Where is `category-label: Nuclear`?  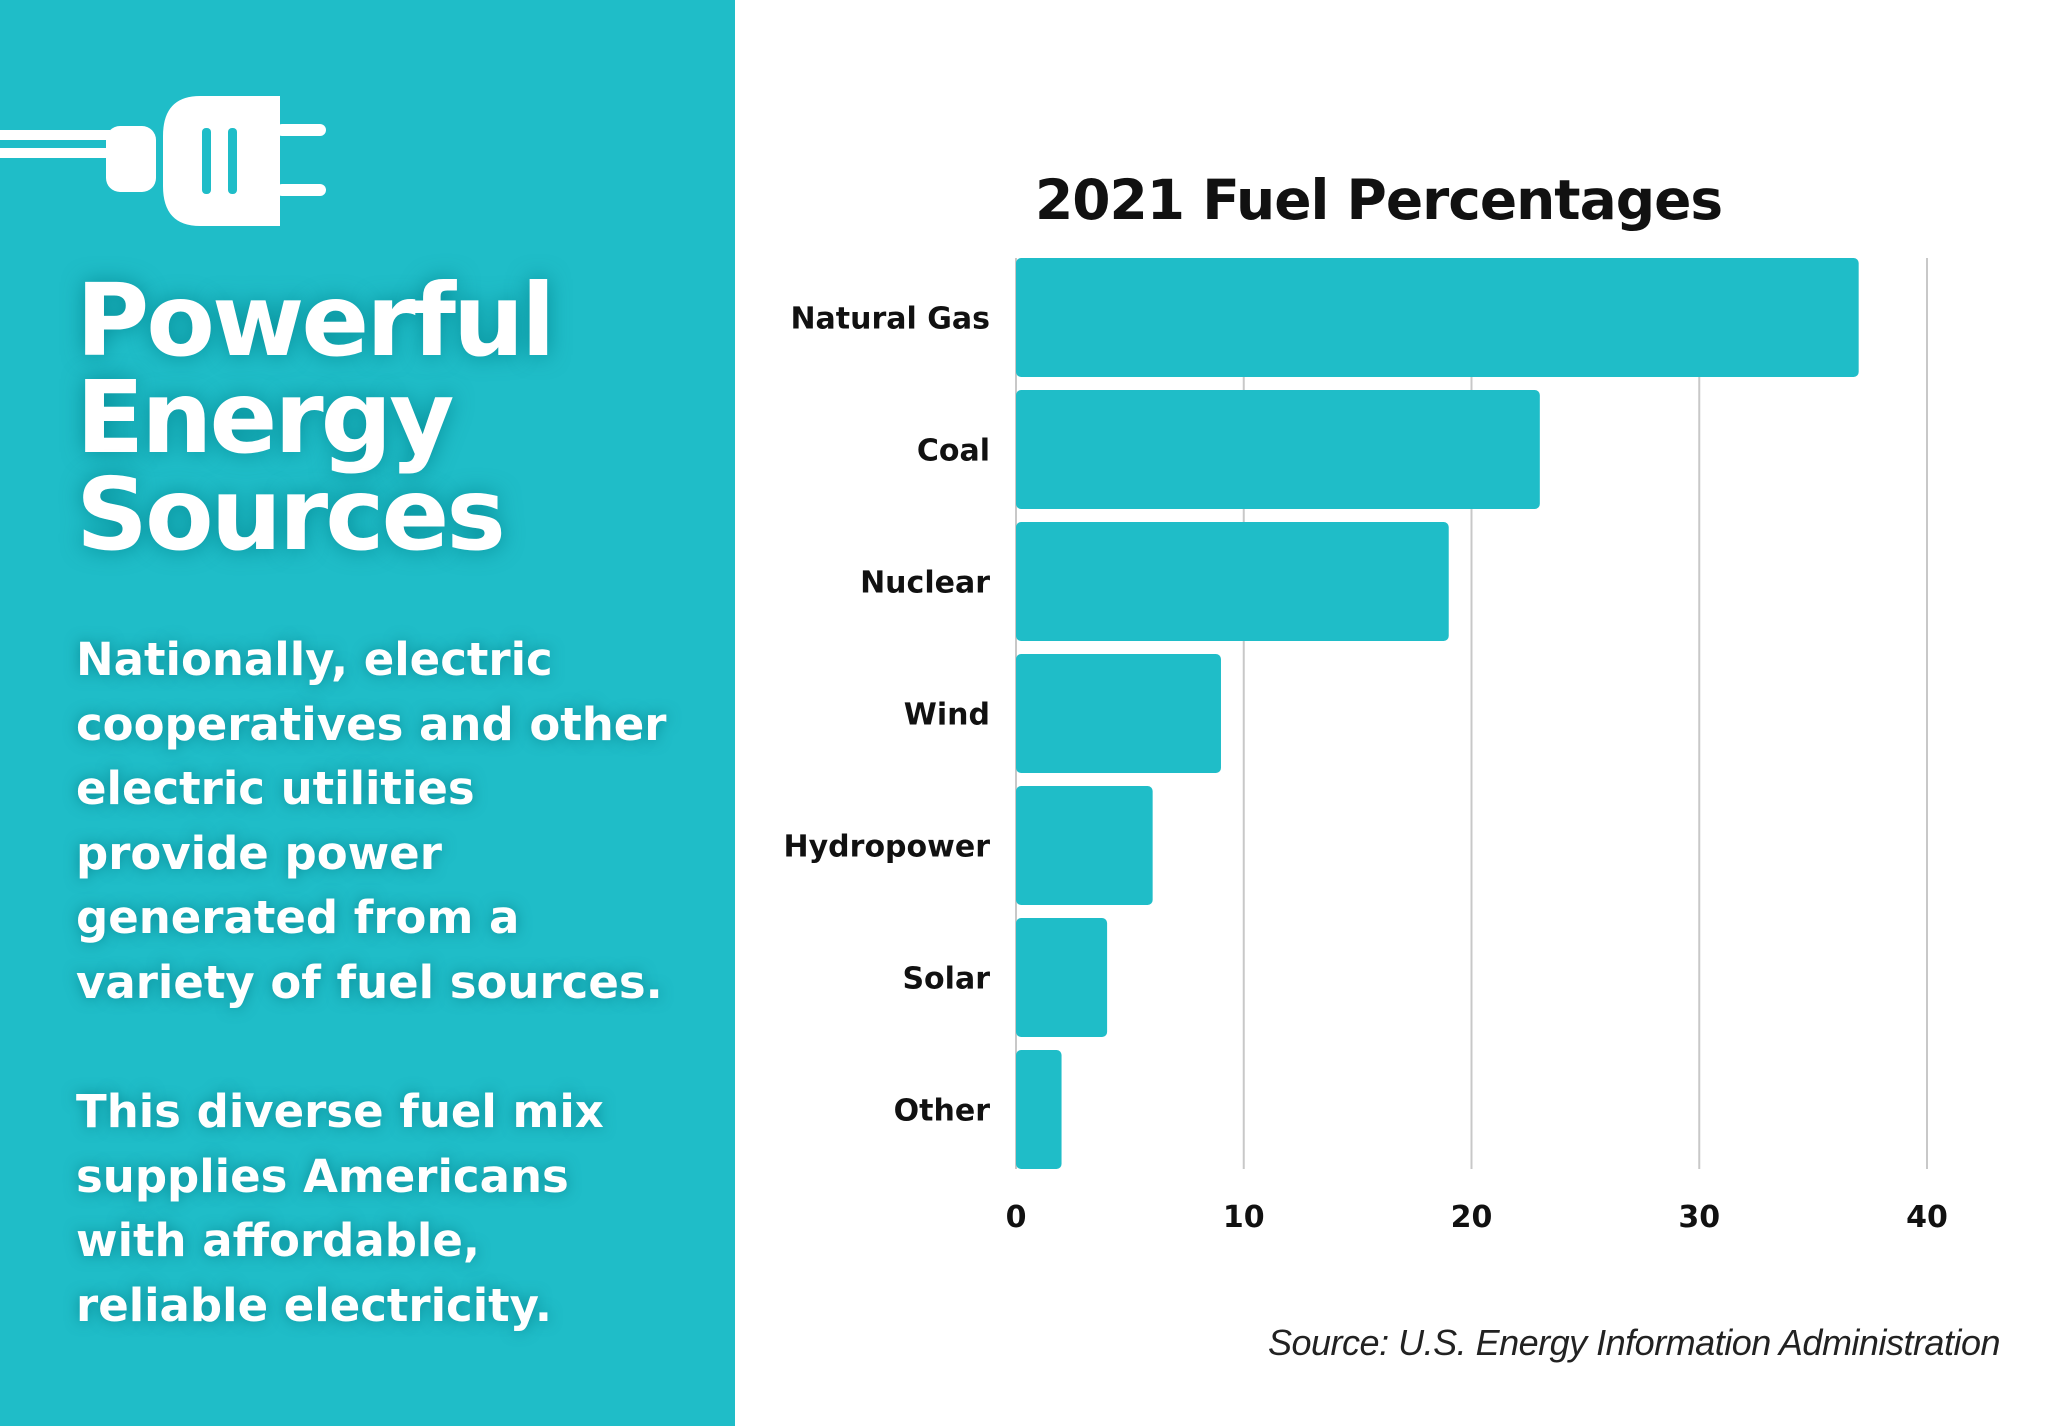 category-label: Nuclear is located at coordinates (925, 583).